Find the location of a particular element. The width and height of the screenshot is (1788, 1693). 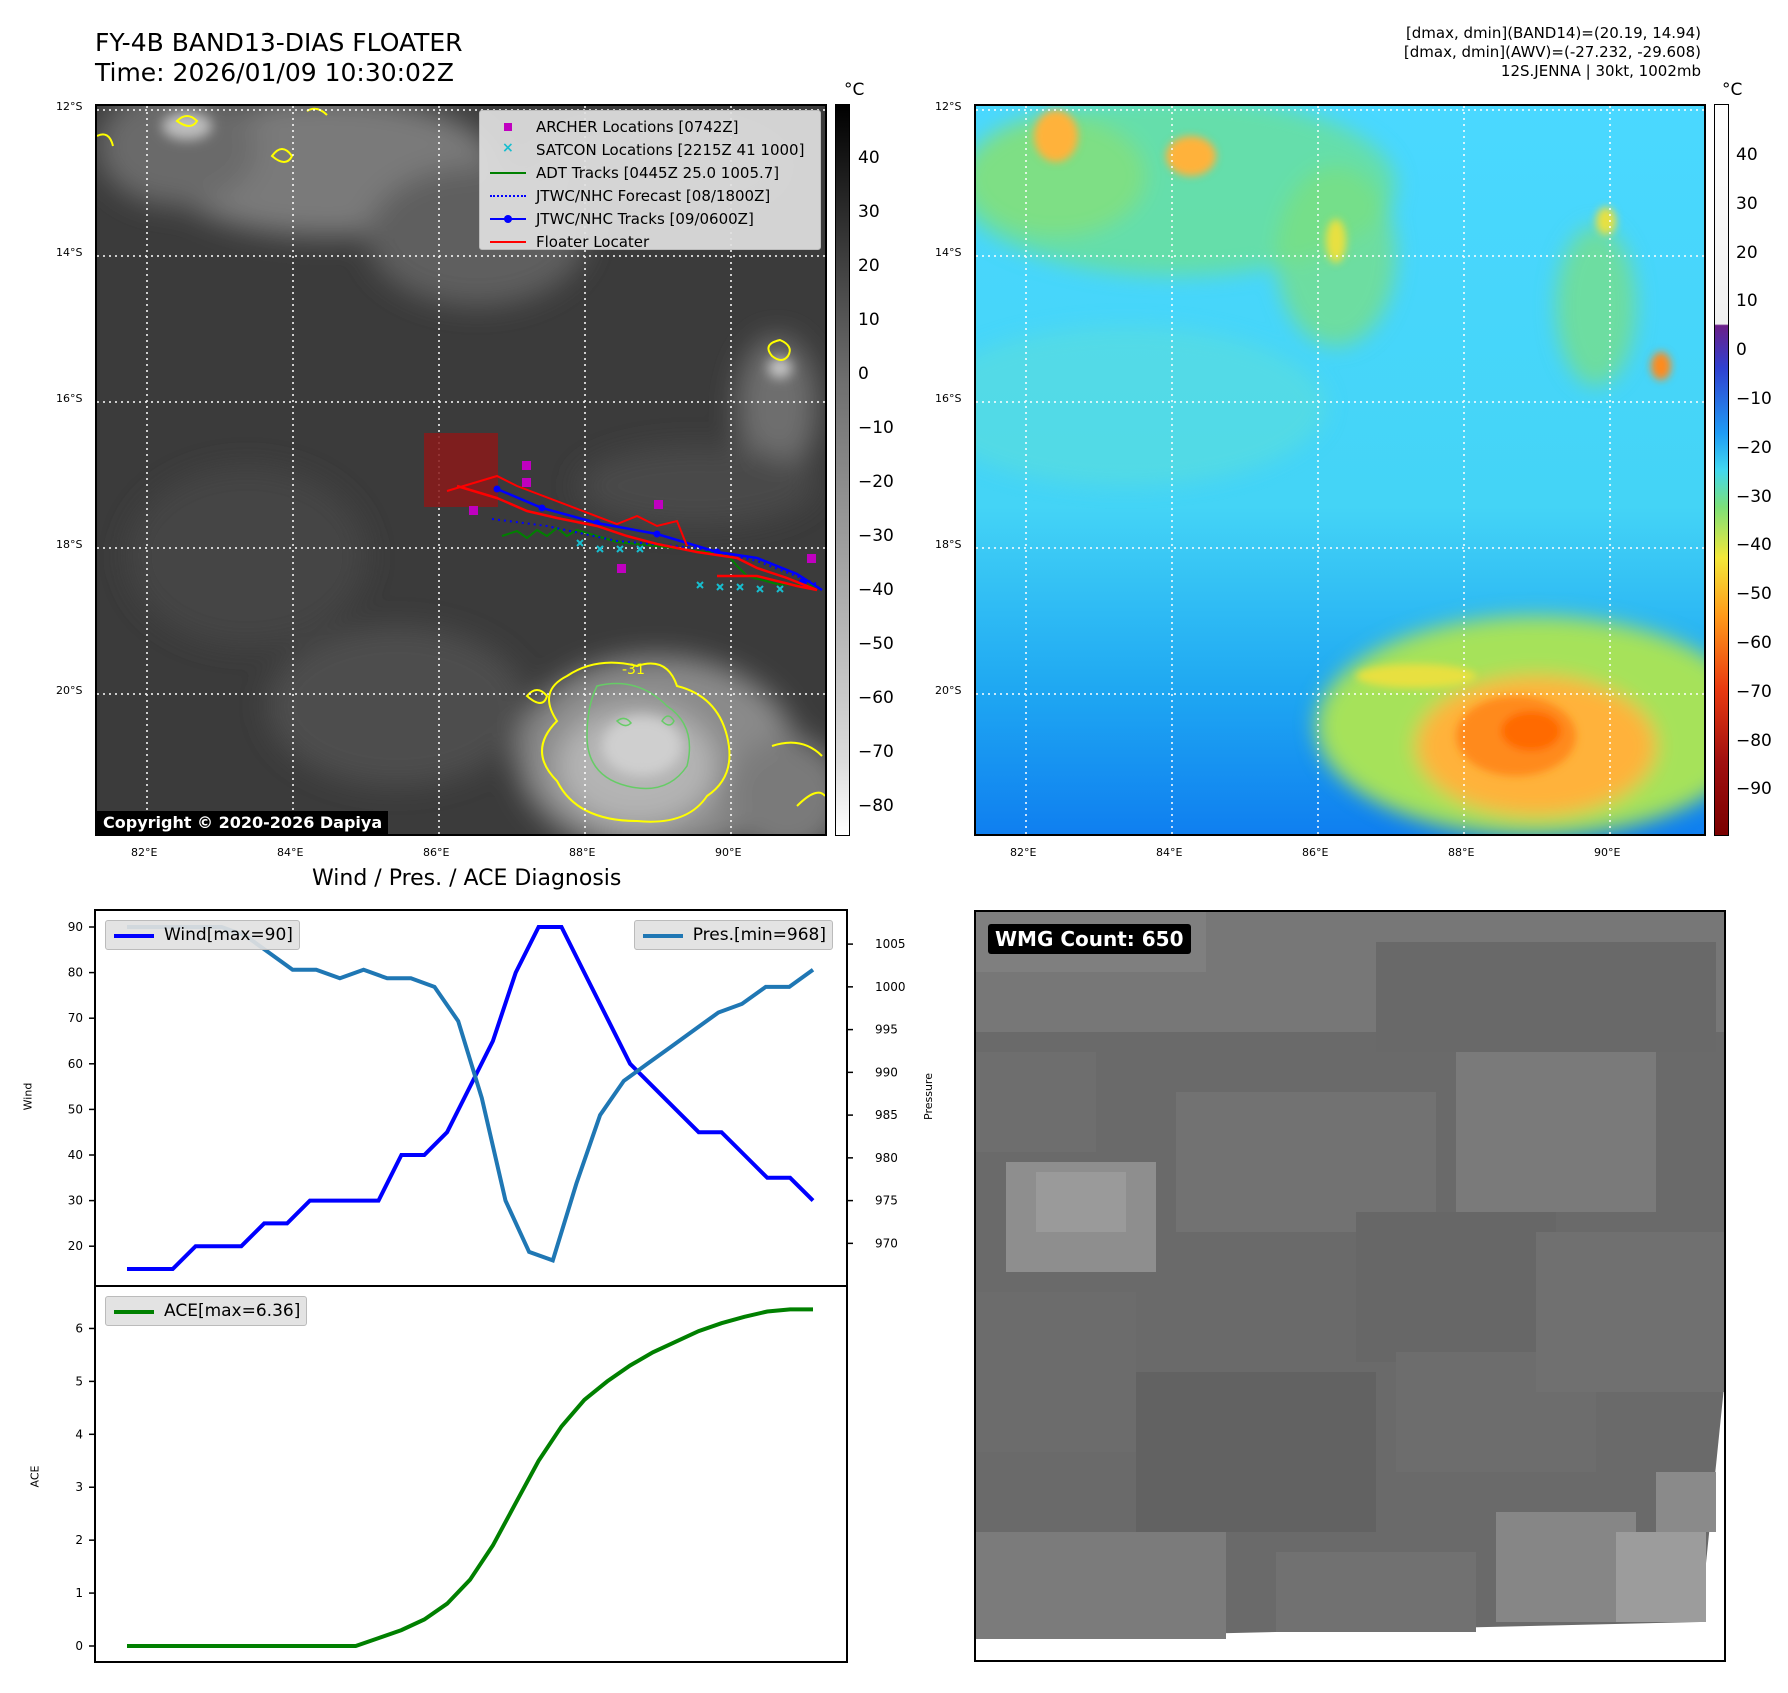

pres-legend: Pres.[min=968] is located at coordinates (733, 935).